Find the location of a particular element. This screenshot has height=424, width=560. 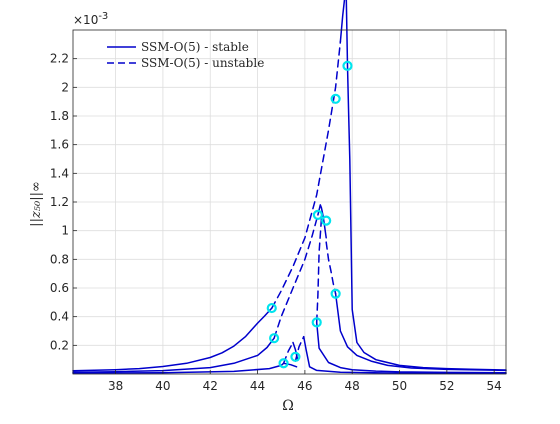

x-tick-label: 38 is located at coordinates (115, 386).